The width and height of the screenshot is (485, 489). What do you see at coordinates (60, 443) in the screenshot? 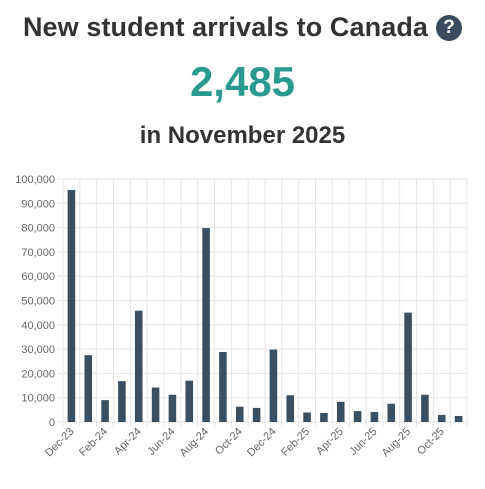
I see `x-tick-label: Dec-23` at bounding box center [60, 443].